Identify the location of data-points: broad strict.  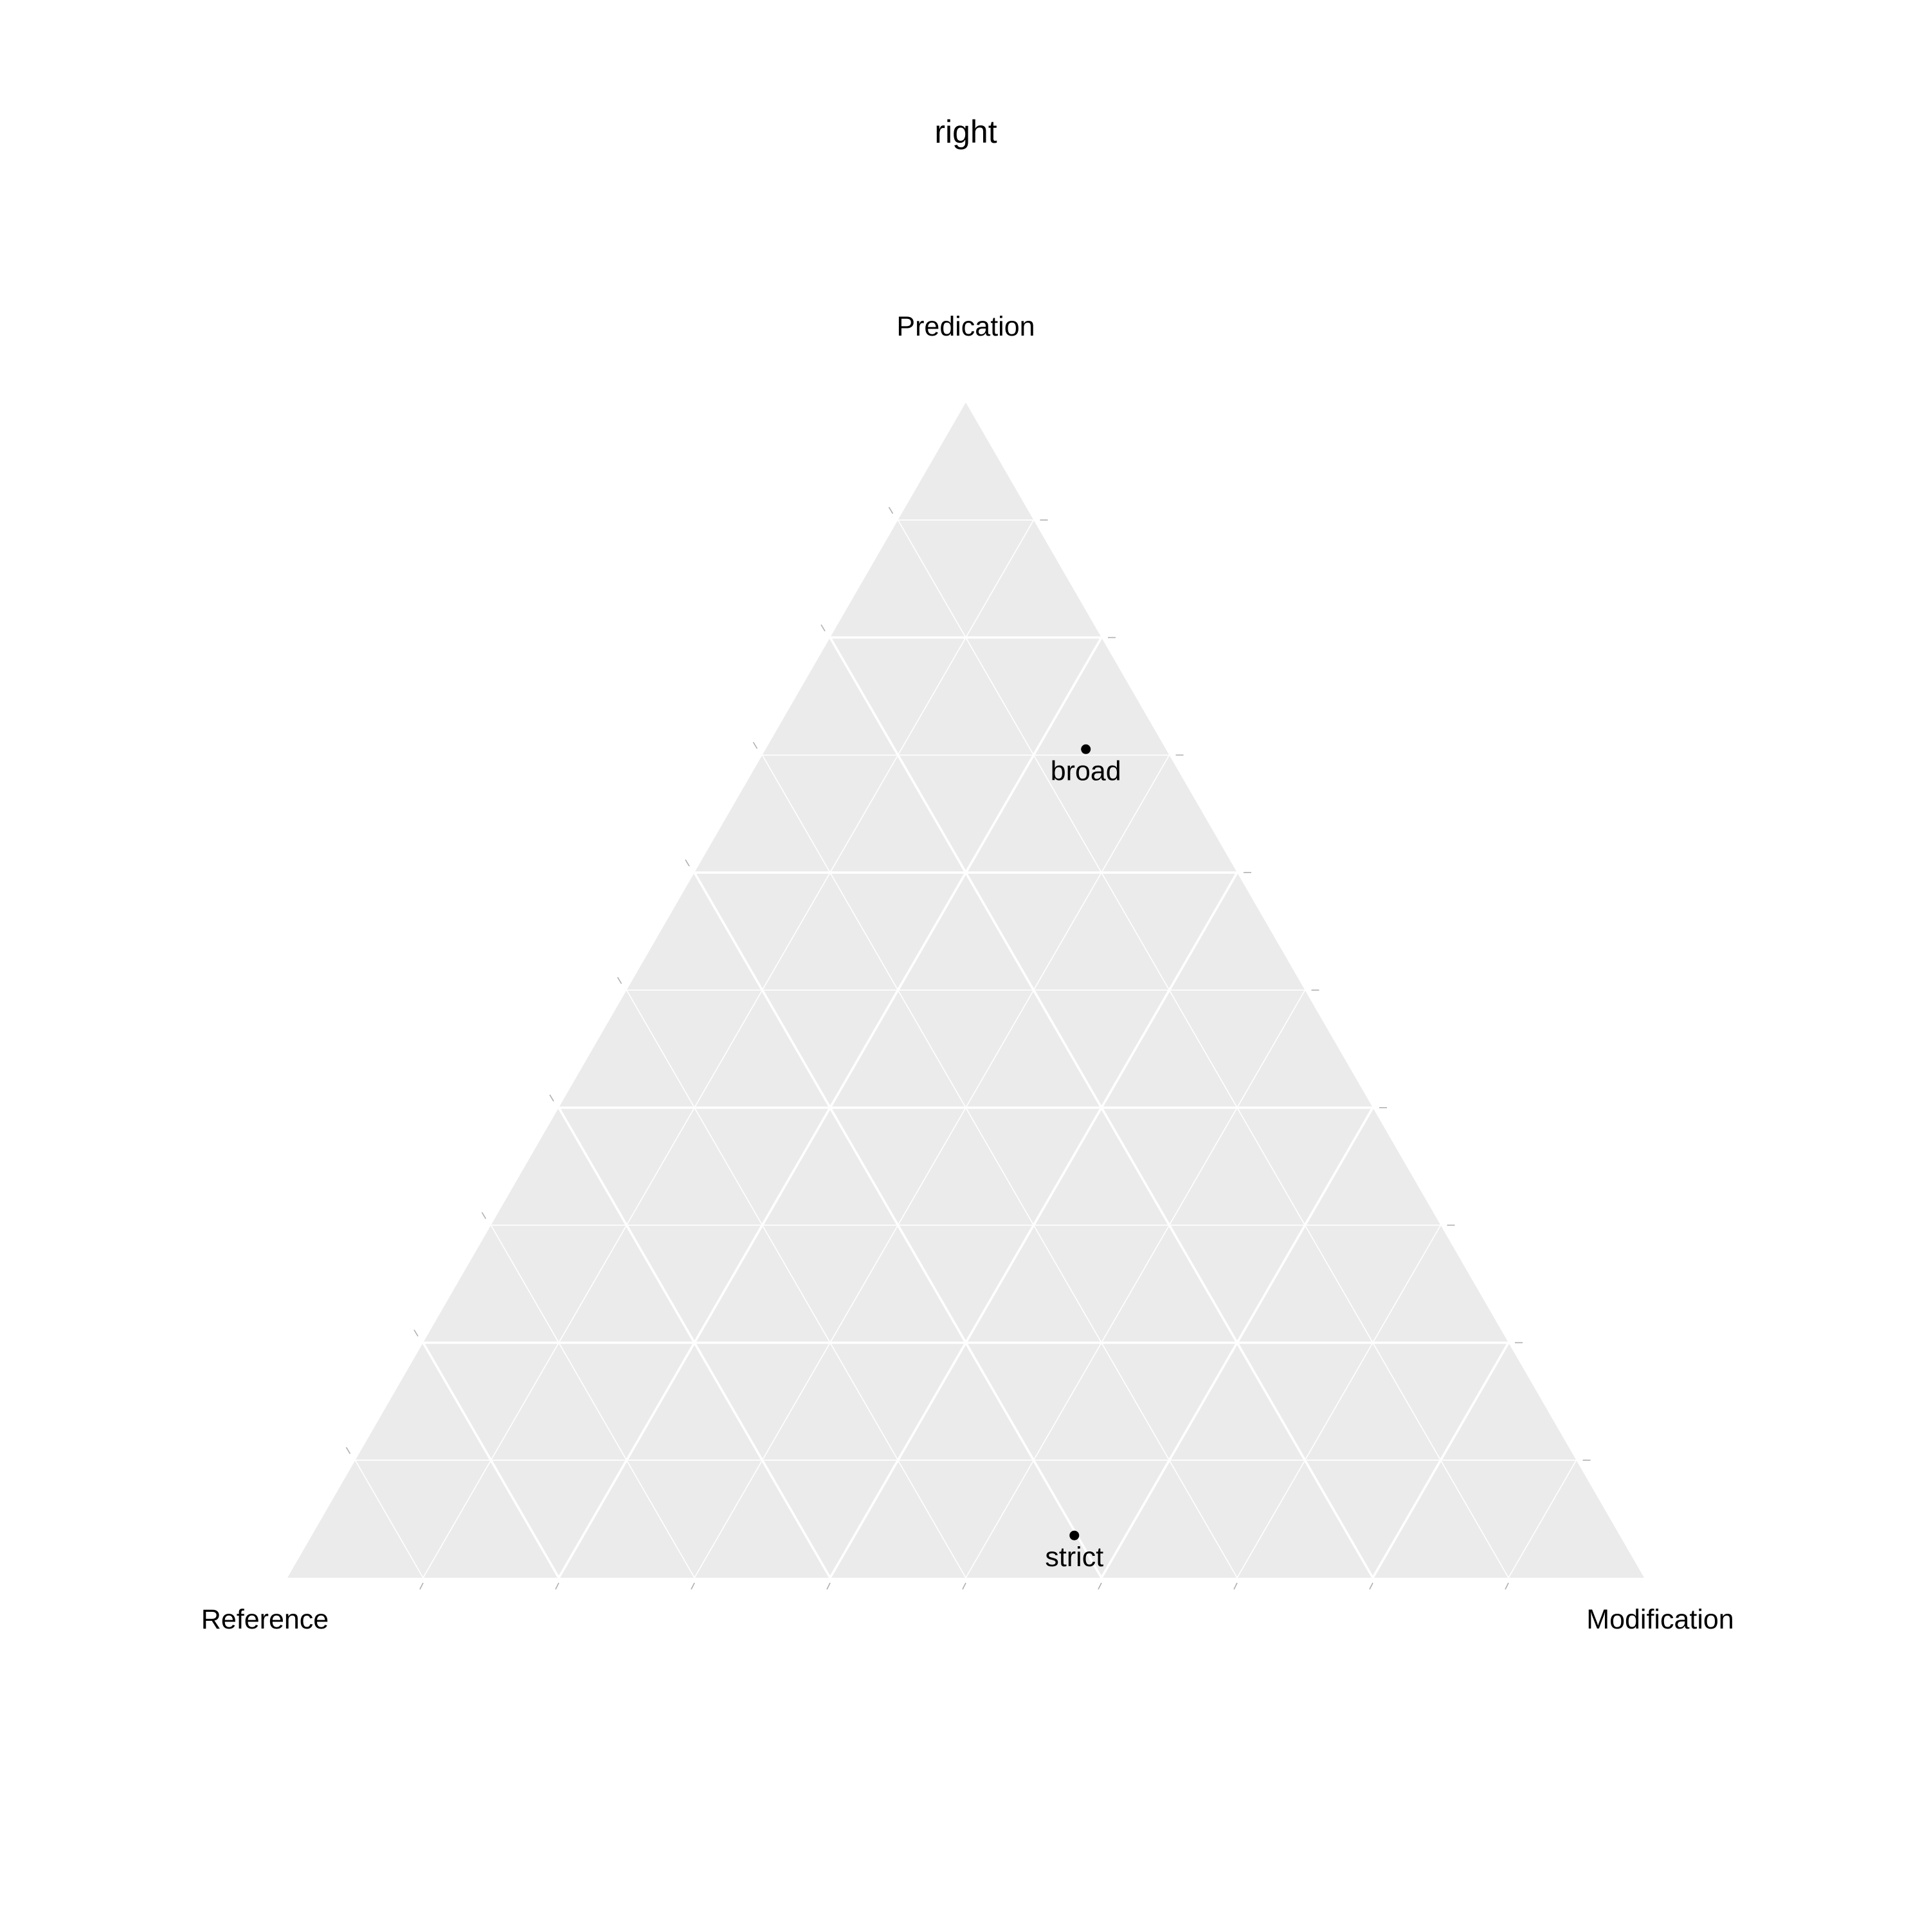
(1083, 1158).